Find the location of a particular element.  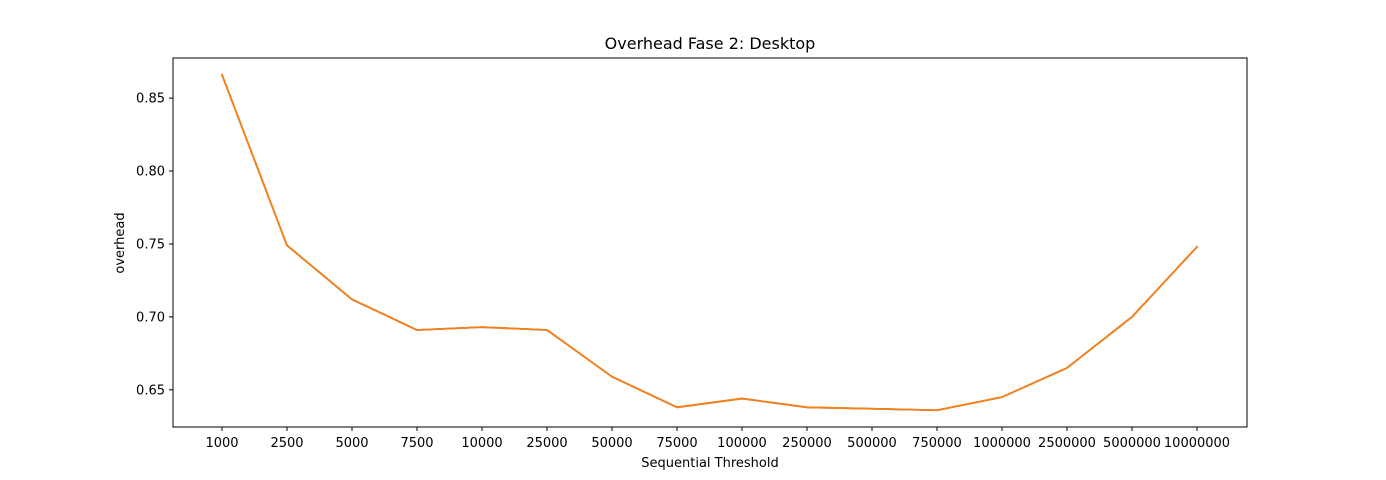

x-tick-label: 5000000 is located at coordinates (1132, 443).